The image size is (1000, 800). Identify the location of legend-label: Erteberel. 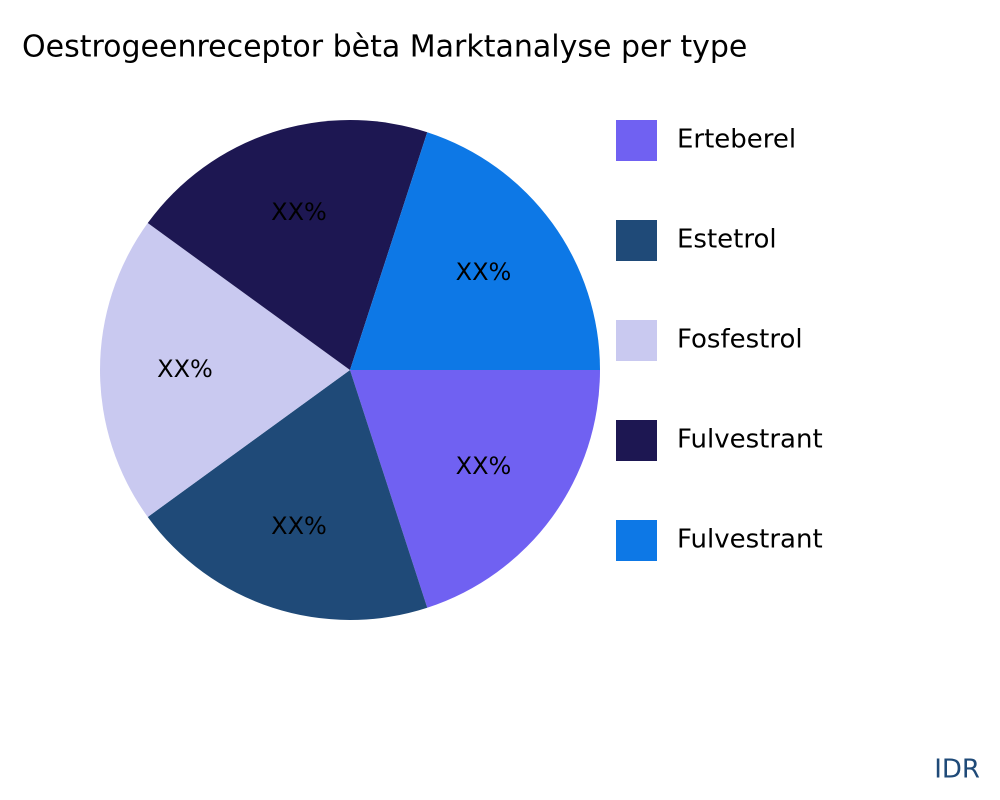
(736, 140).